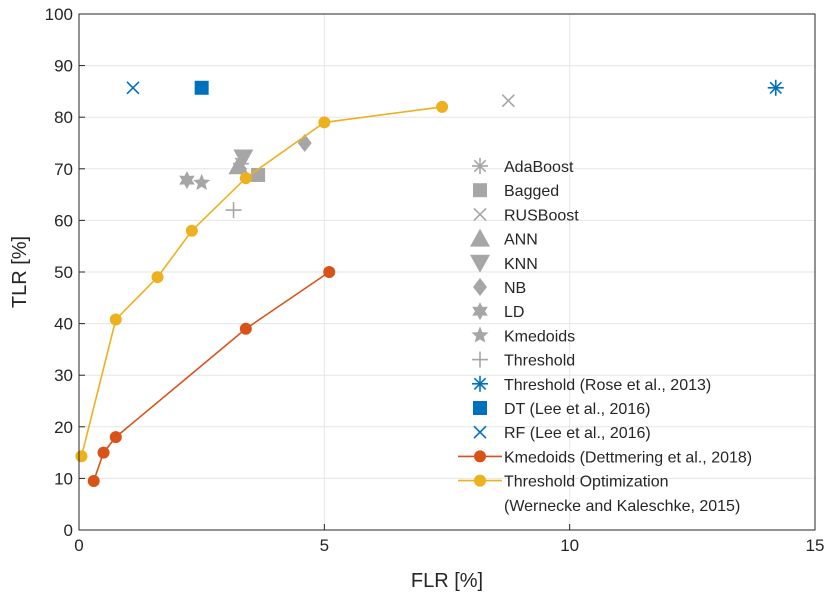 This screenshot has width=827, height=598. Describe the element at coordinates (607, 385) in the screenshot. I see `legend-label: Threshold (Rose et al., 2013)` at that location.